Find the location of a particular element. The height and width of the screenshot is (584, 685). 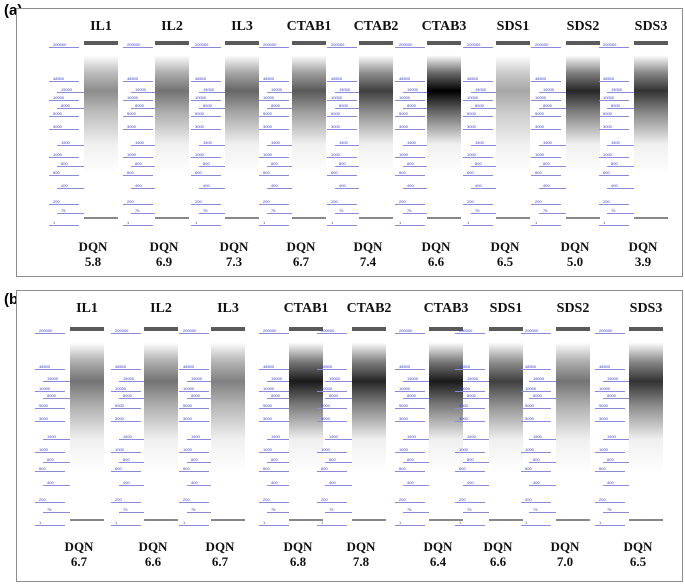

ladder-size-label: 1500 is located at coordinates (139, 142).